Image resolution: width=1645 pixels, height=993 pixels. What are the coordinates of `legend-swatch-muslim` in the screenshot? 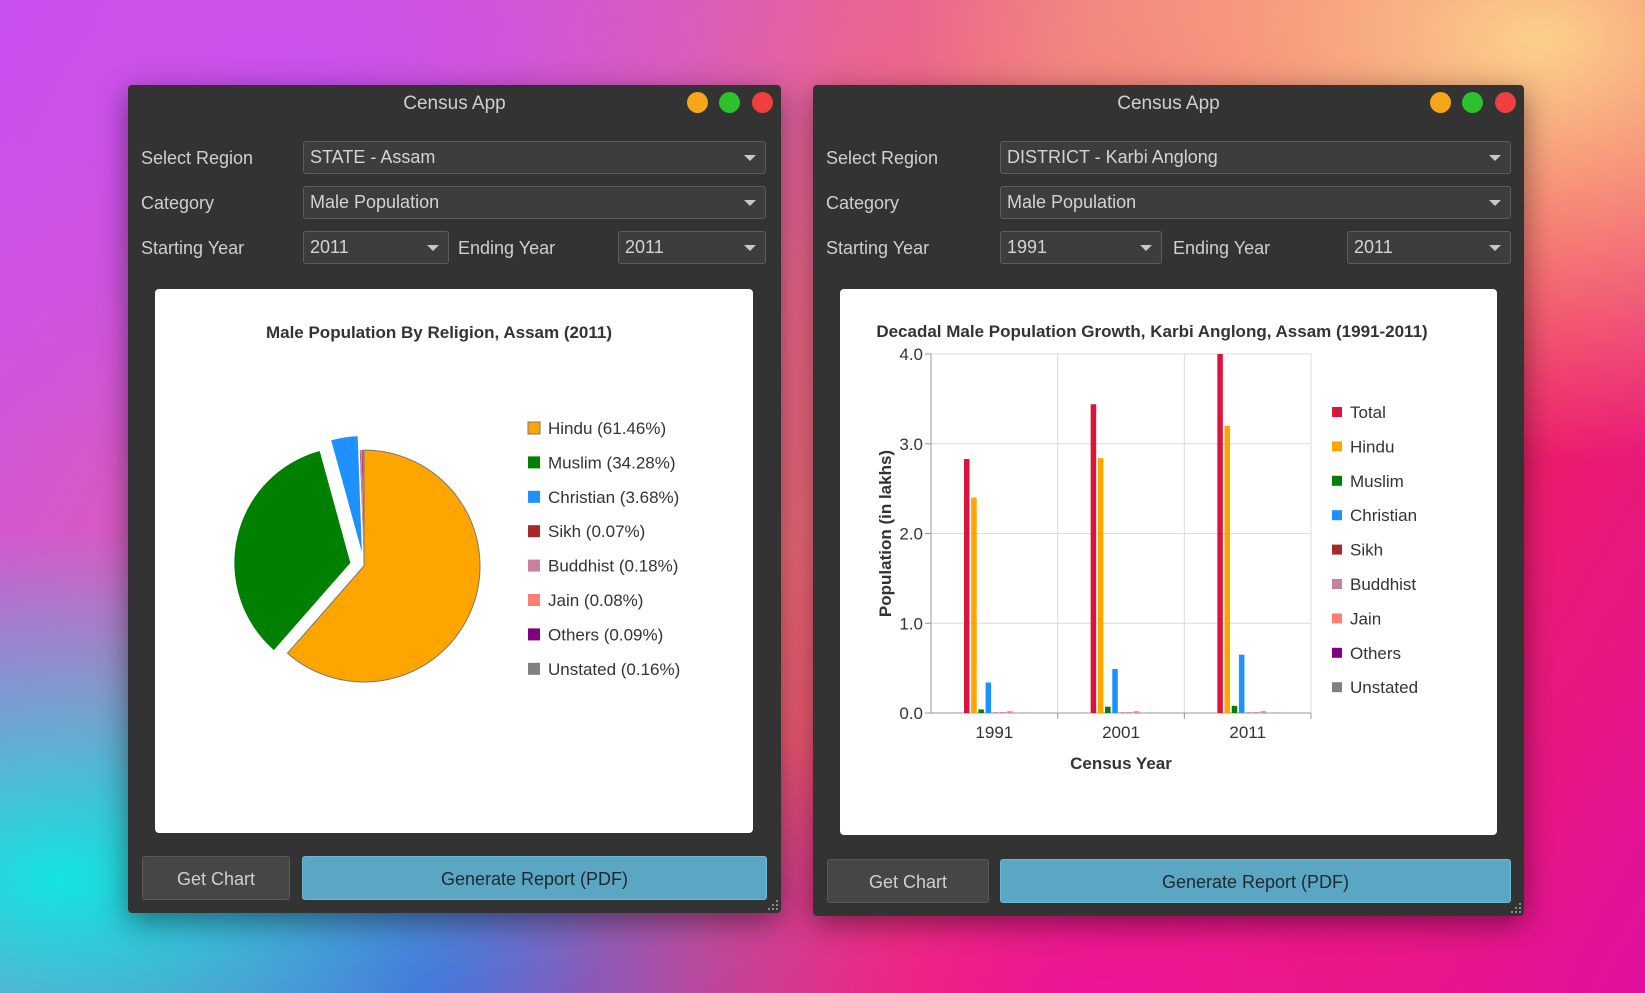 It's located at (534, 462).